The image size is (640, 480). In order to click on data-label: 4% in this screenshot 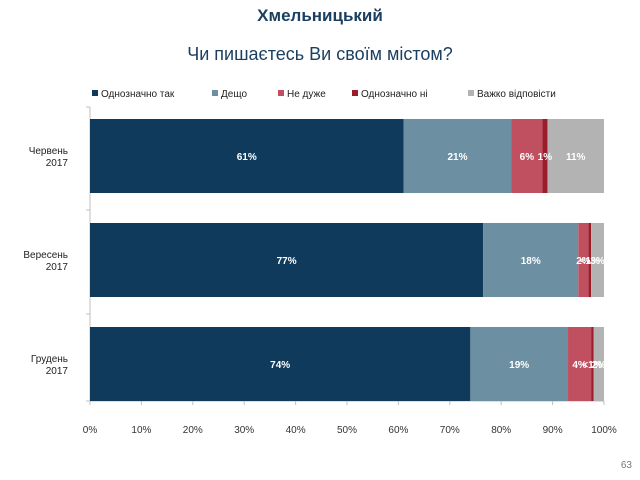, I will do `click(579, 365)`.